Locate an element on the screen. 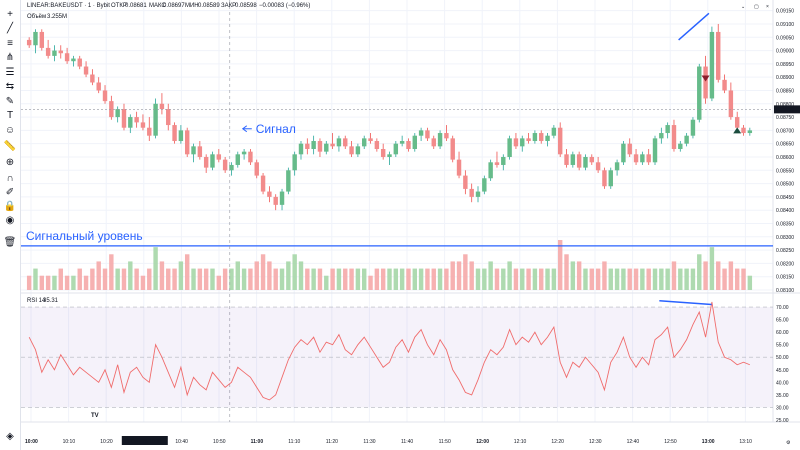 This screenshot has height=450, width=800. time-tick-label: 10:20 is located at coordinates (106, 442).